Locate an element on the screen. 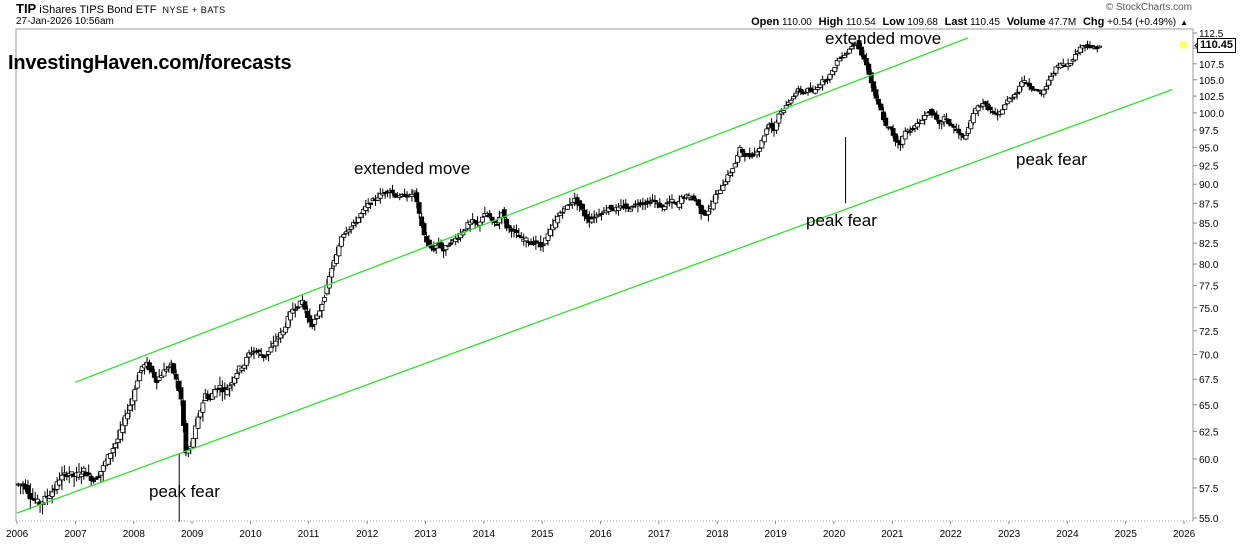  volume-value: 47.7M is located at coordinates (1062, 22).